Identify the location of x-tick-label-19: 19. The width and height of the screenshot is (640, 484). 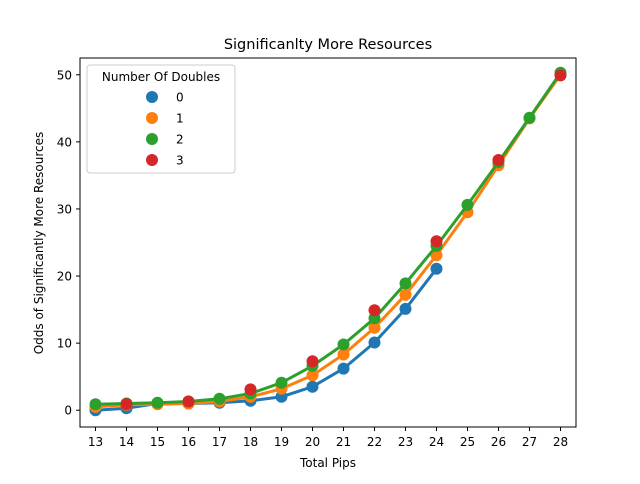
(281, 442).